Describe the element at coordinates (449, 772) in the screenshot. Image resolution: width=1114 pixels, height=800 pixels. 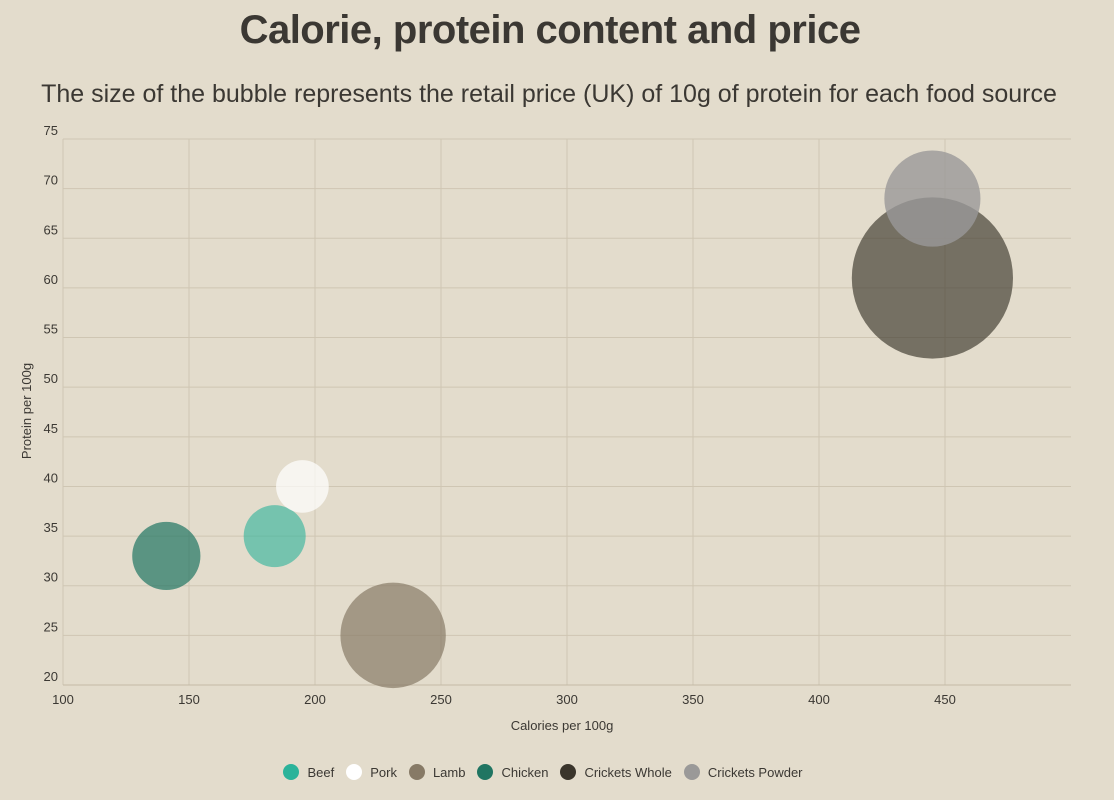
I see `legend-label: Lamb` at that location.